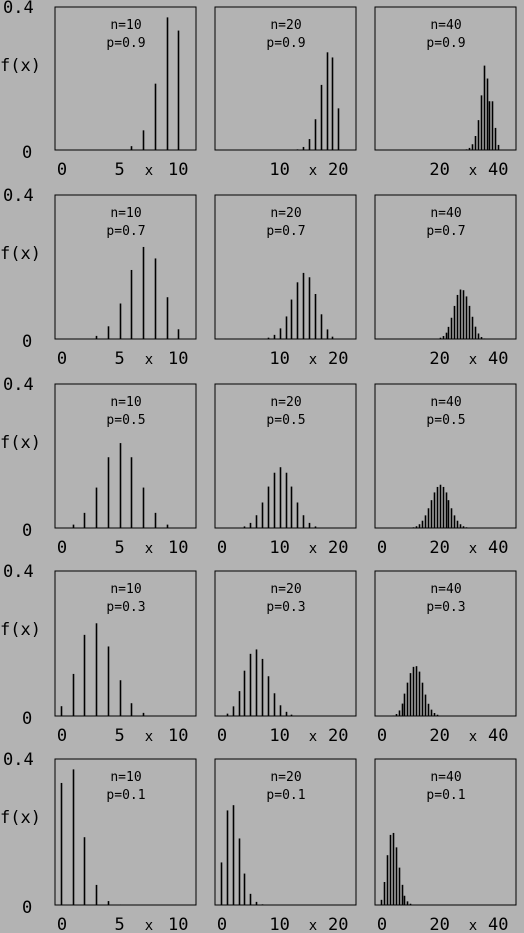  I want to click on panel-n40-p09: n=40 p=0.9 20 40 x, so click(445, 93).